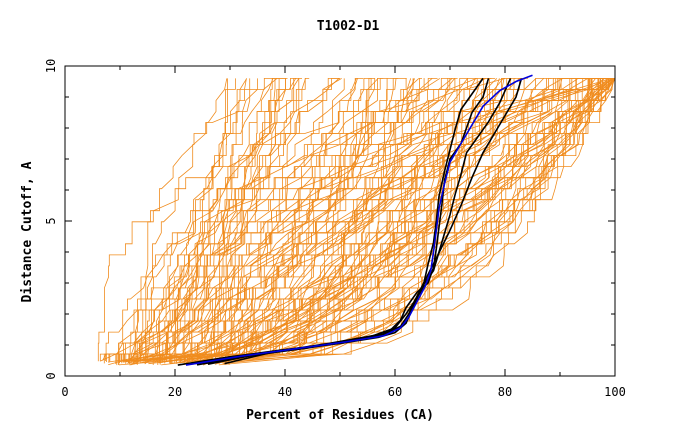 This screenshot has width=680, height=440. I want to click on y-axis-label: Distance Cutoff, A, so click(27, 231).